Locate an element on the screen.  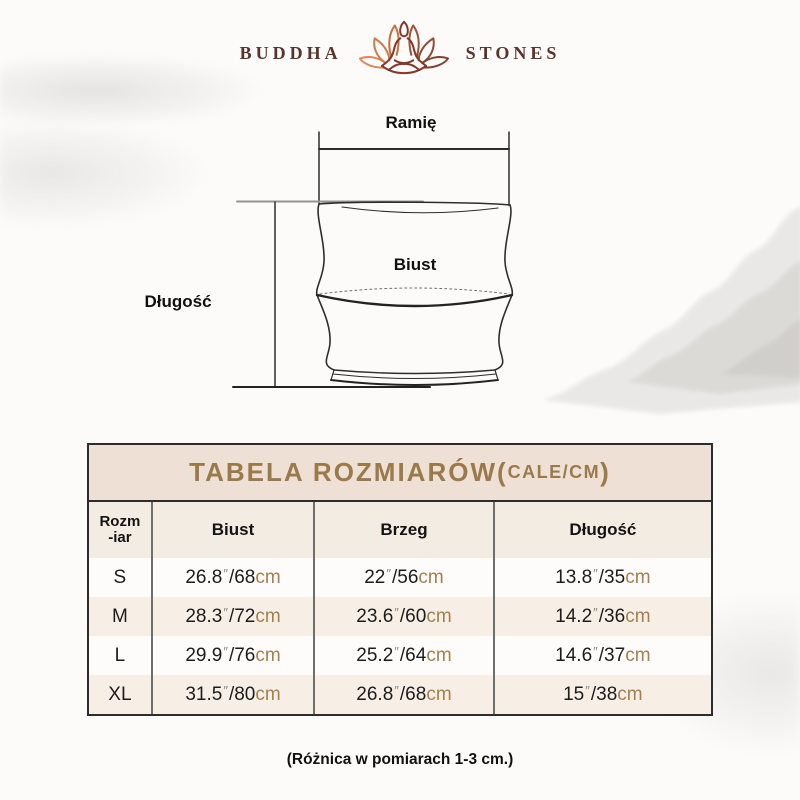
size-table-title-close: ) is located at coordinates (605, 472).